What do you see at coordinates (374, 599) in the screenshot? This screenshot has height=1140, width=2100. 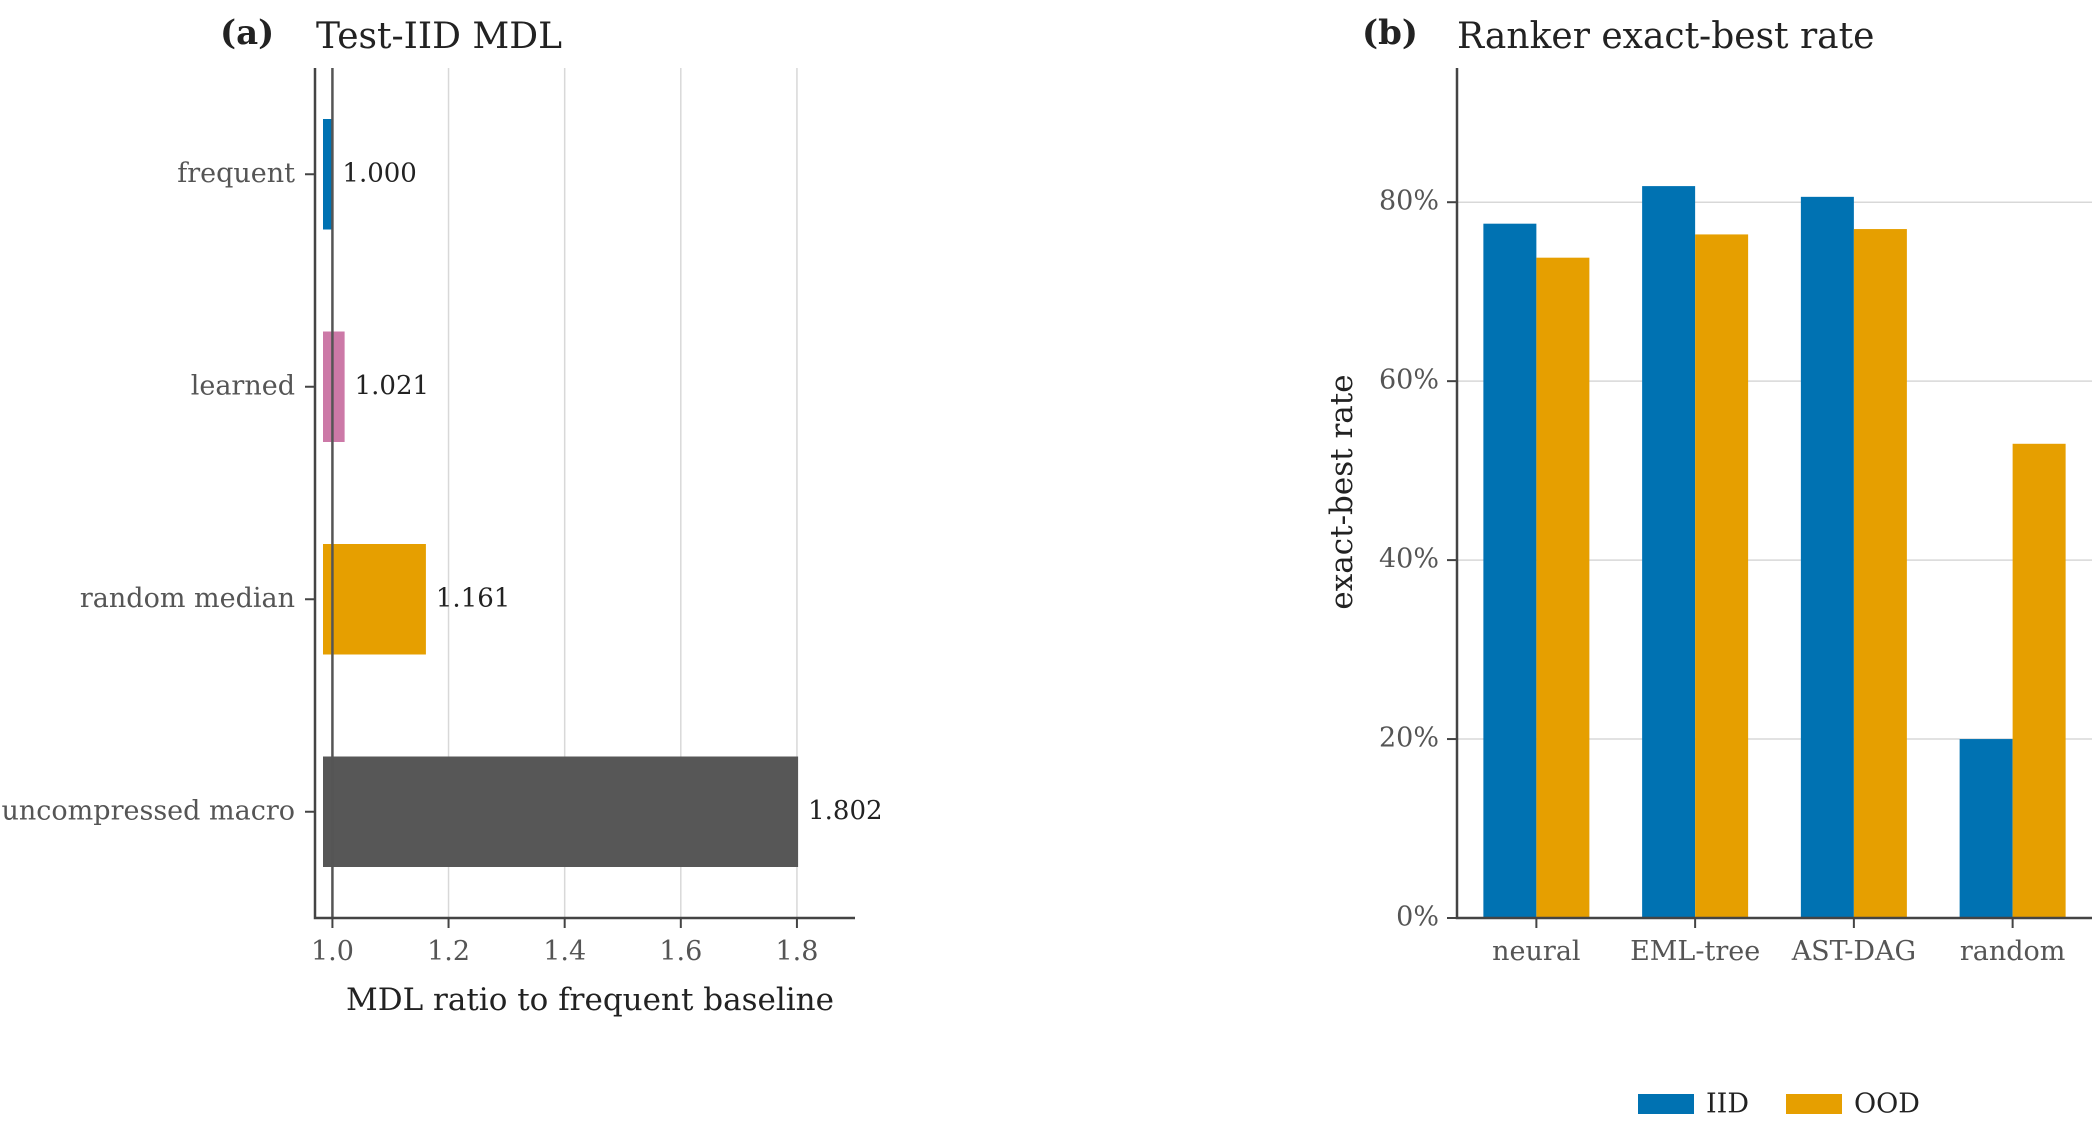 I see `bar-random-median` at bounding box center [374, 599].